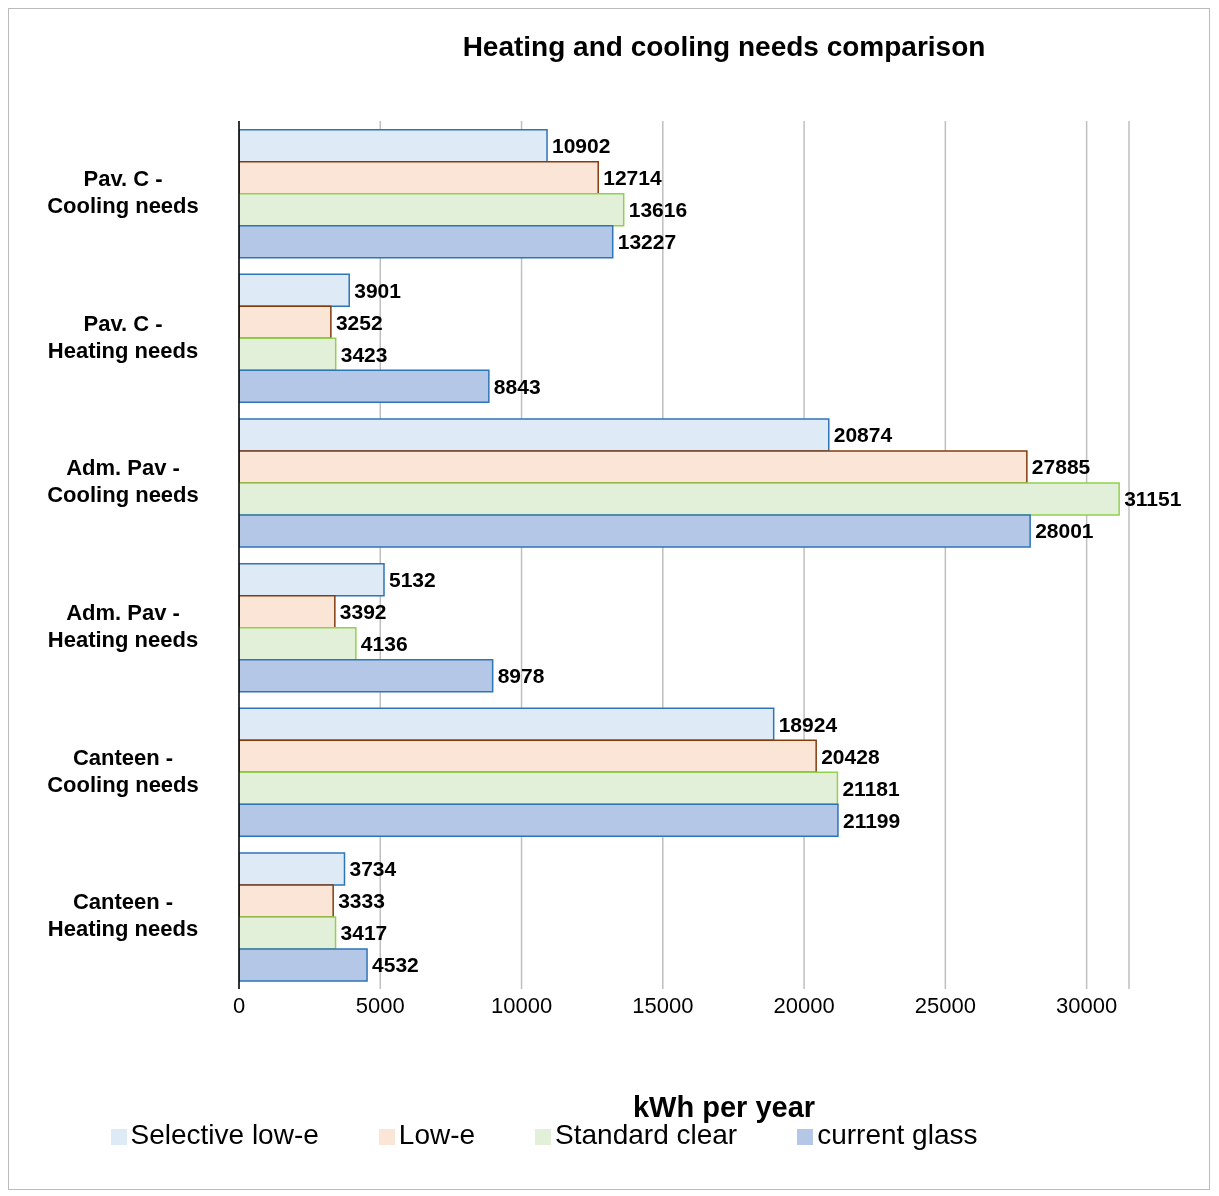 The height and width of the screenshot is (1196, 1219). What do you see at coordinates (663, 1005) in the screenshot?
I see `x-tick-label: 15000` at bounding box center [663, 1005].